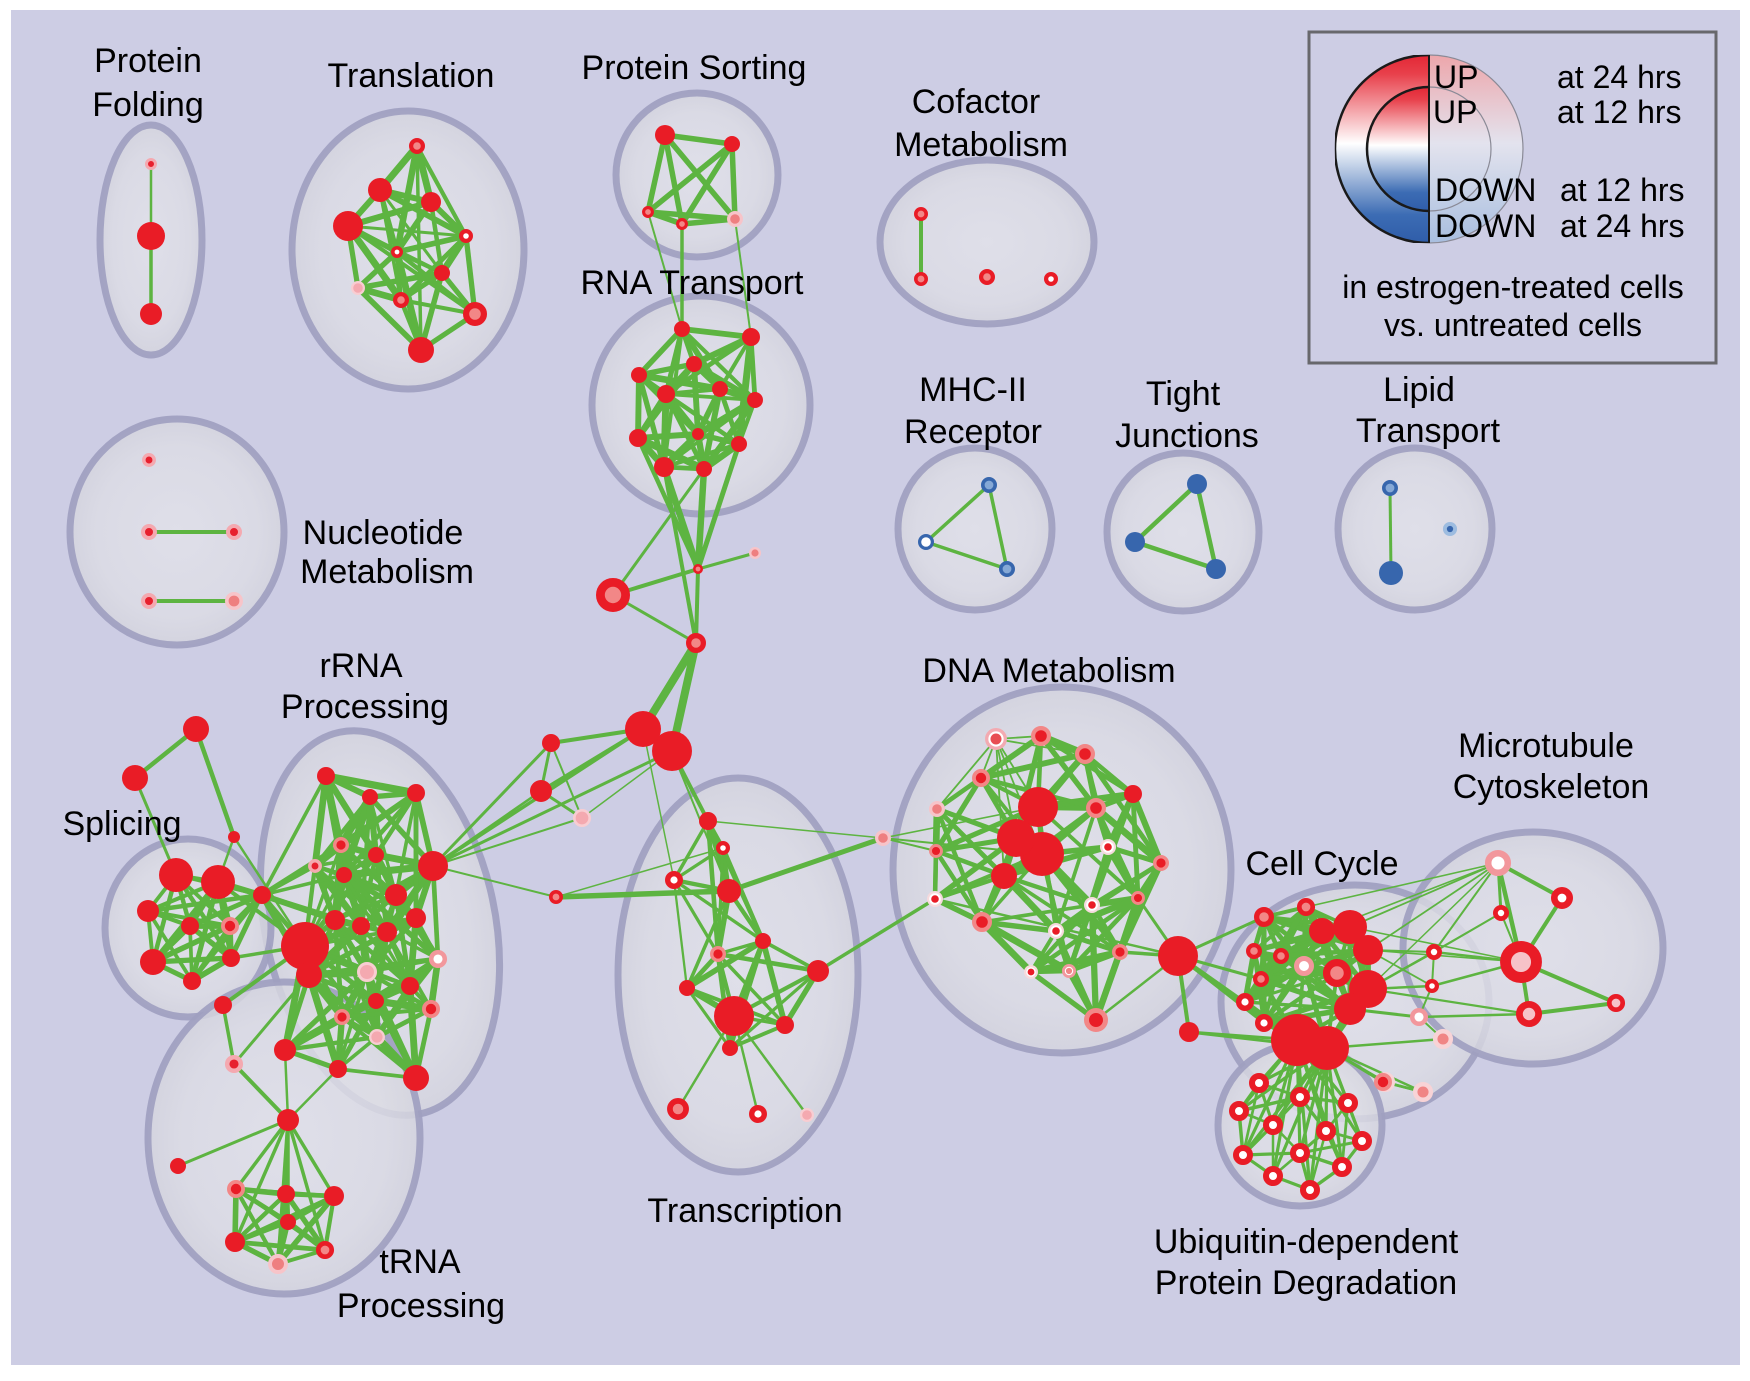 The image size is (1750, 1381). Describe the element at coordinates (1546, 746) in the screenshot. I see `svg-text: Microtubule` at that location.